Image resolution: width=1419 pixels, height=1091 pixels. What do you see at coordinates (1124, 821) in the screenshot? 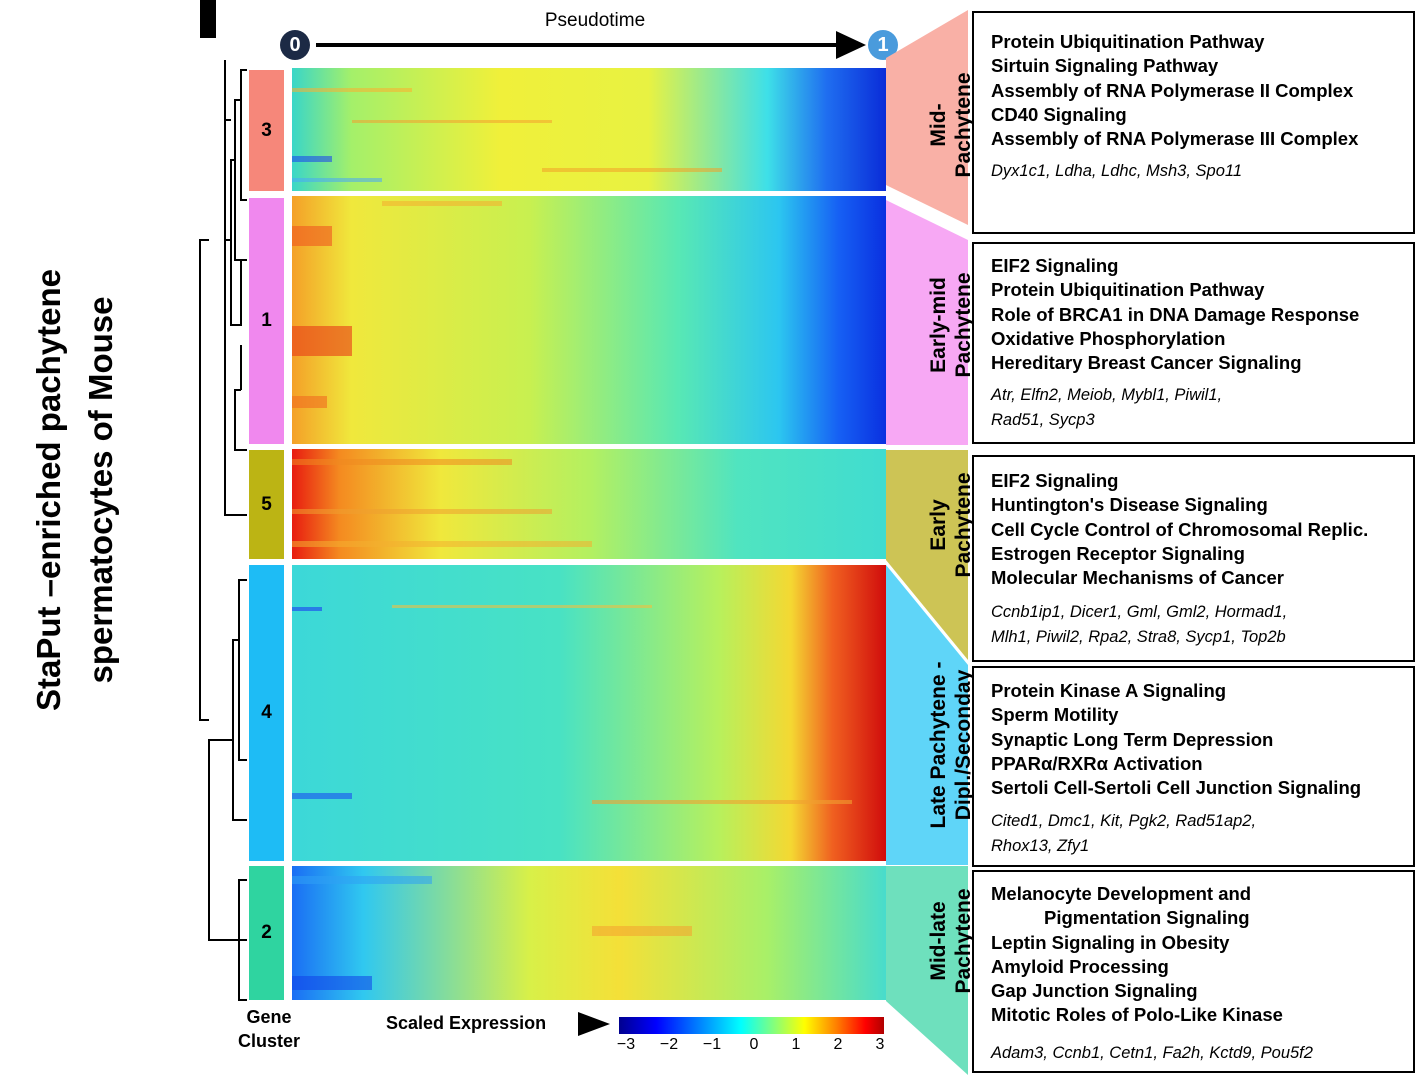
I see `gene-list: Cited1, Dmc1, Kit, Pgk2, Rad51ap2,` at bounding box center [1124, 821].